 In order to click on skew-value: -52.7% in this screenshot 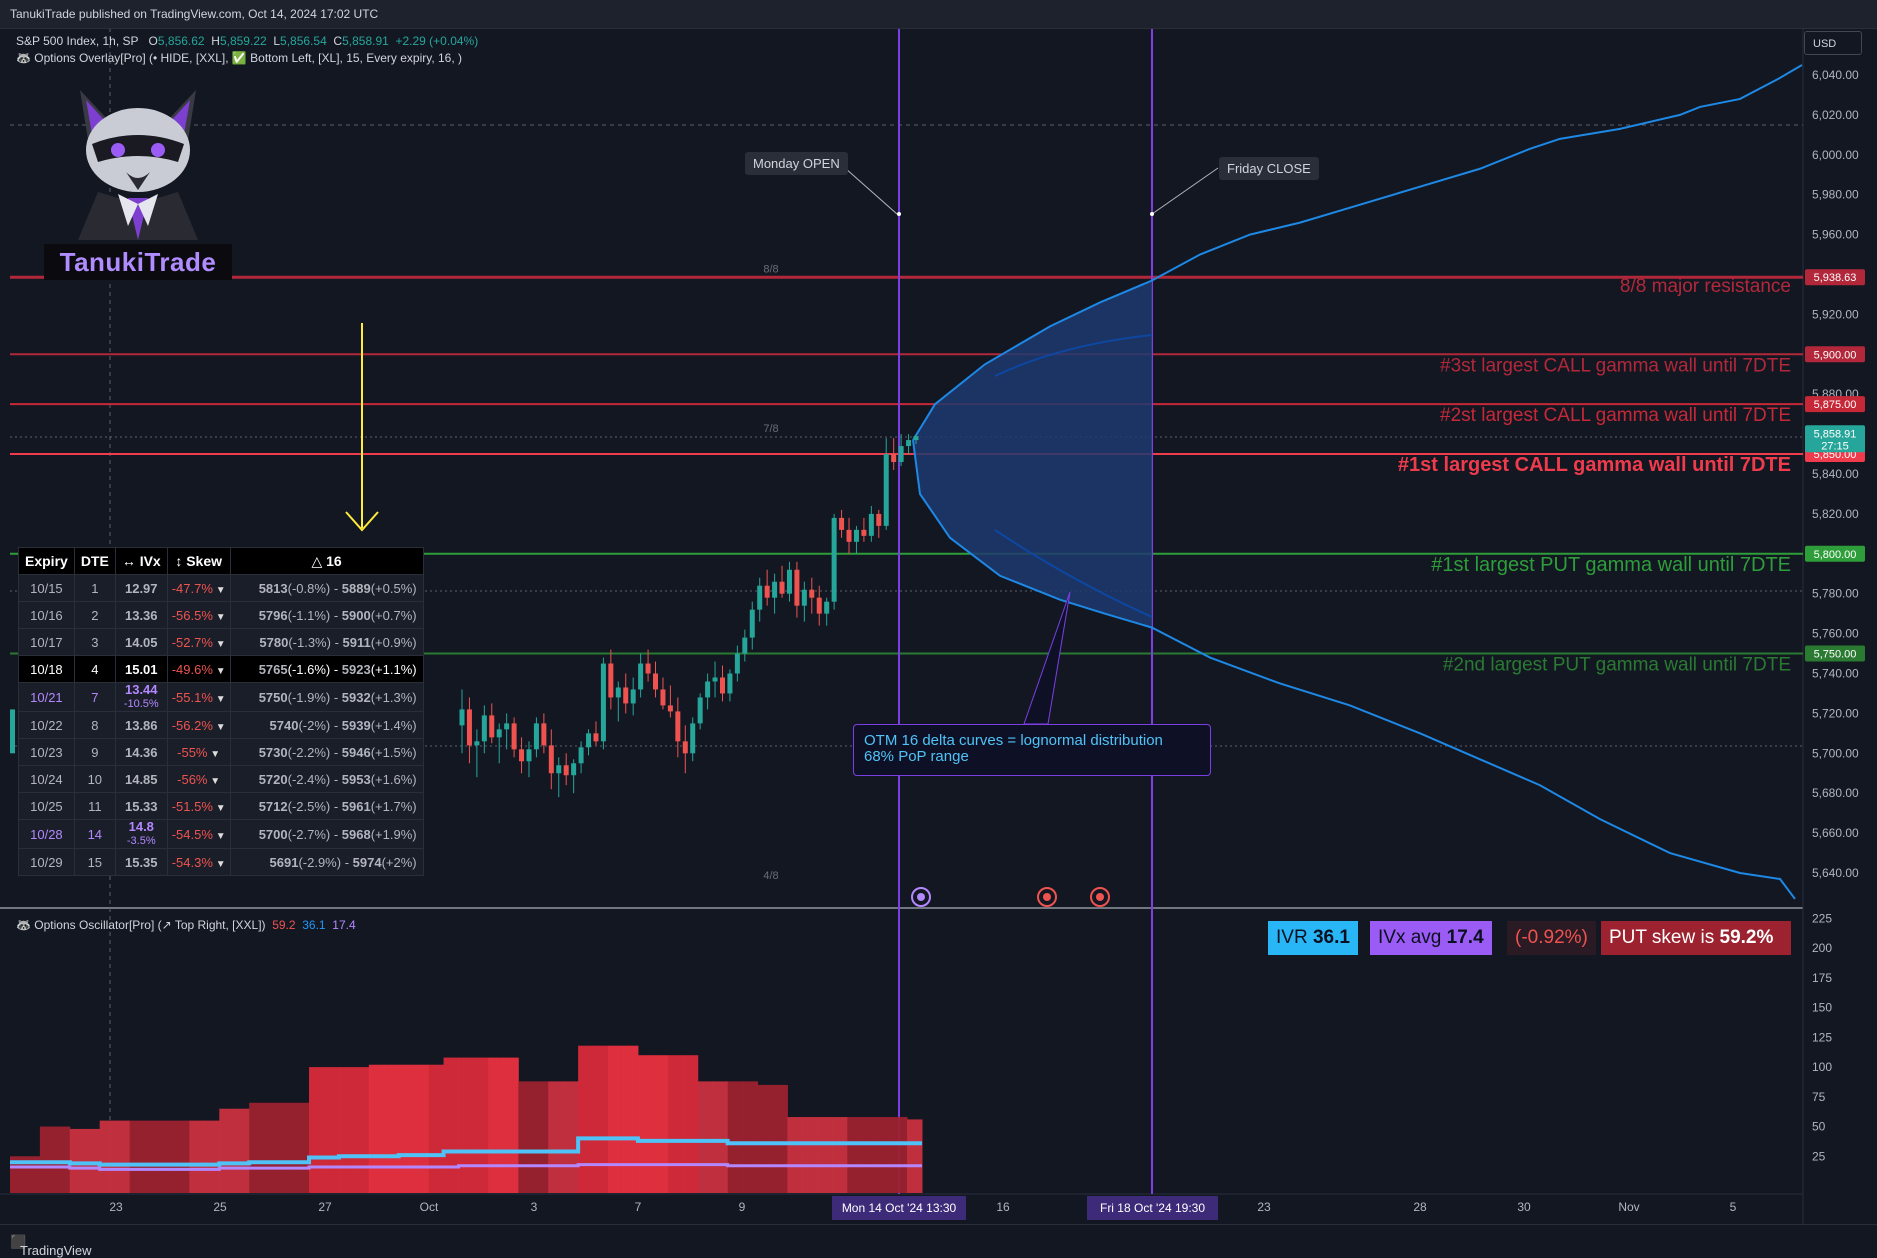, I will do `click(192, 642)`.